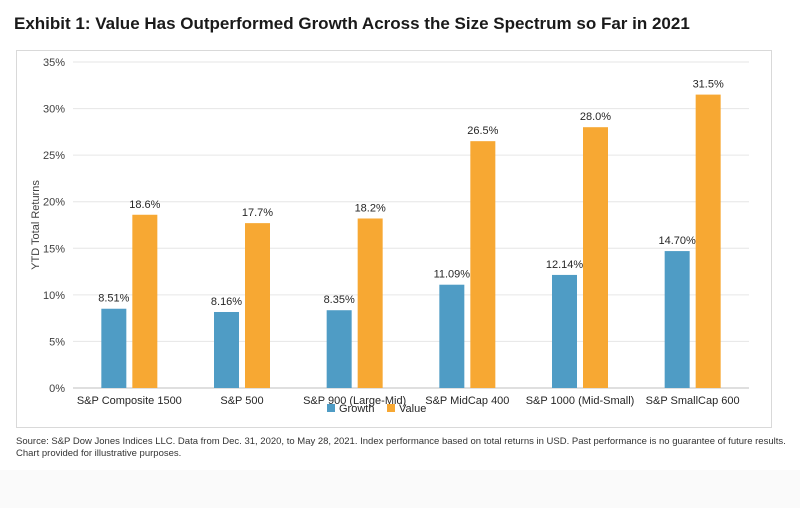 This screenshot has height=508, width=800. What do you see at coordinates (54, 156) in the screenshot?
I see `y-tick-label: 25%` at bounding box center [54, 156].